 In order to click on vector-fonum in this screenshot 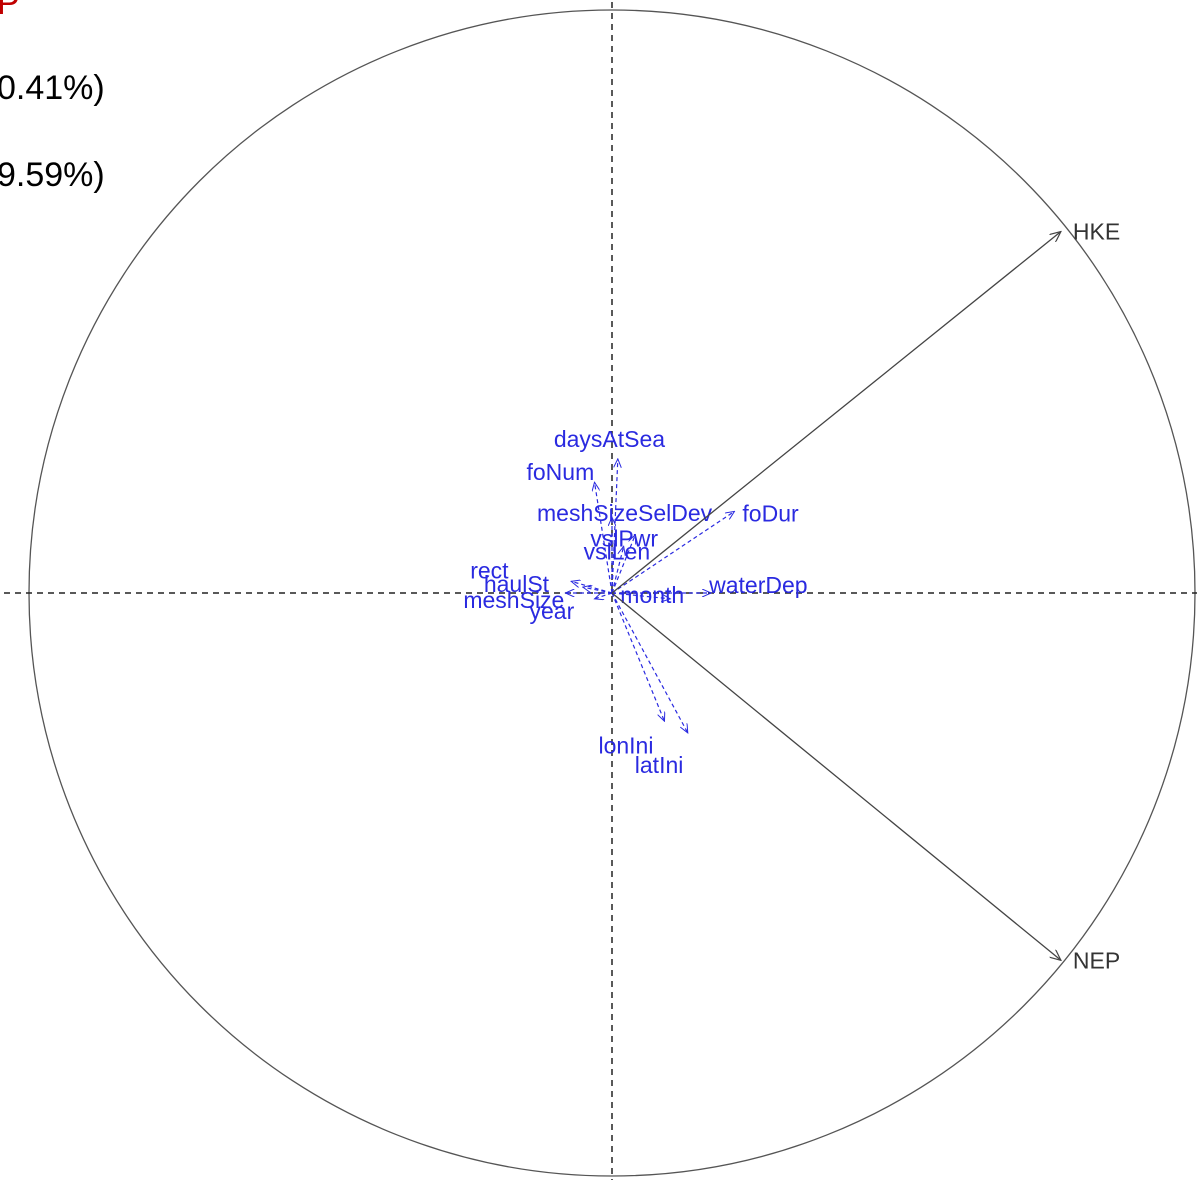, I will do `click(604, 538)`.